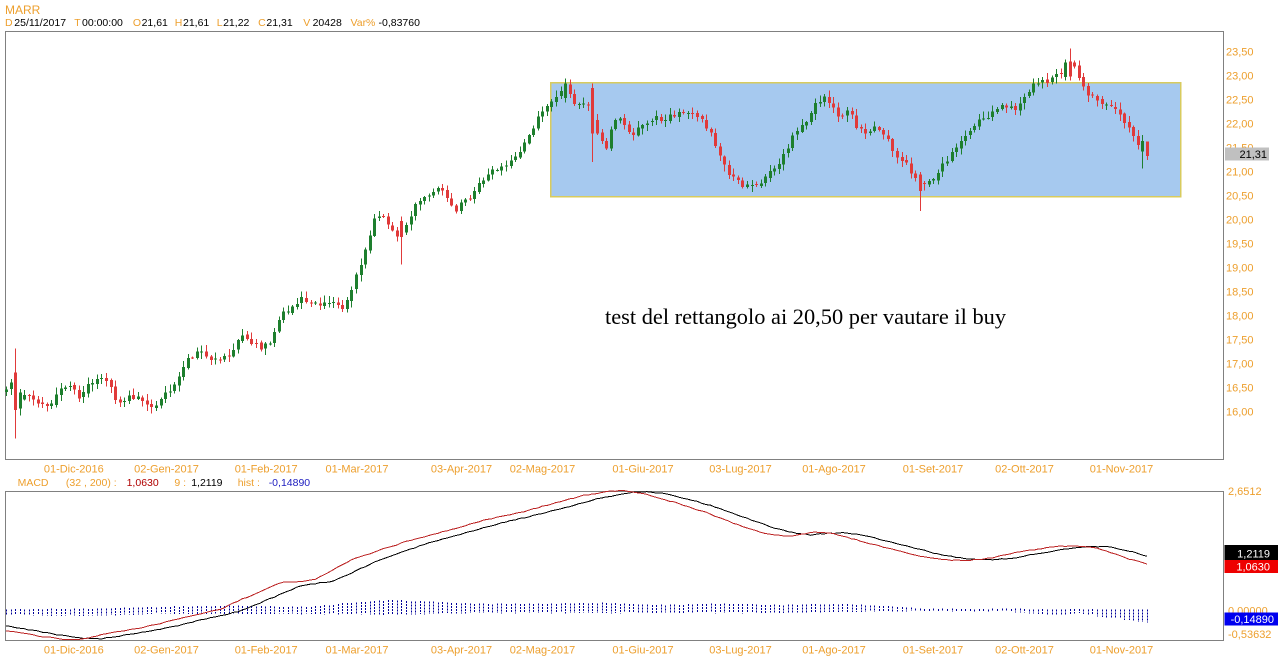  Describe the element at coordinates (306, 23) in the screenshot. I see `svg-text: V` at that location.